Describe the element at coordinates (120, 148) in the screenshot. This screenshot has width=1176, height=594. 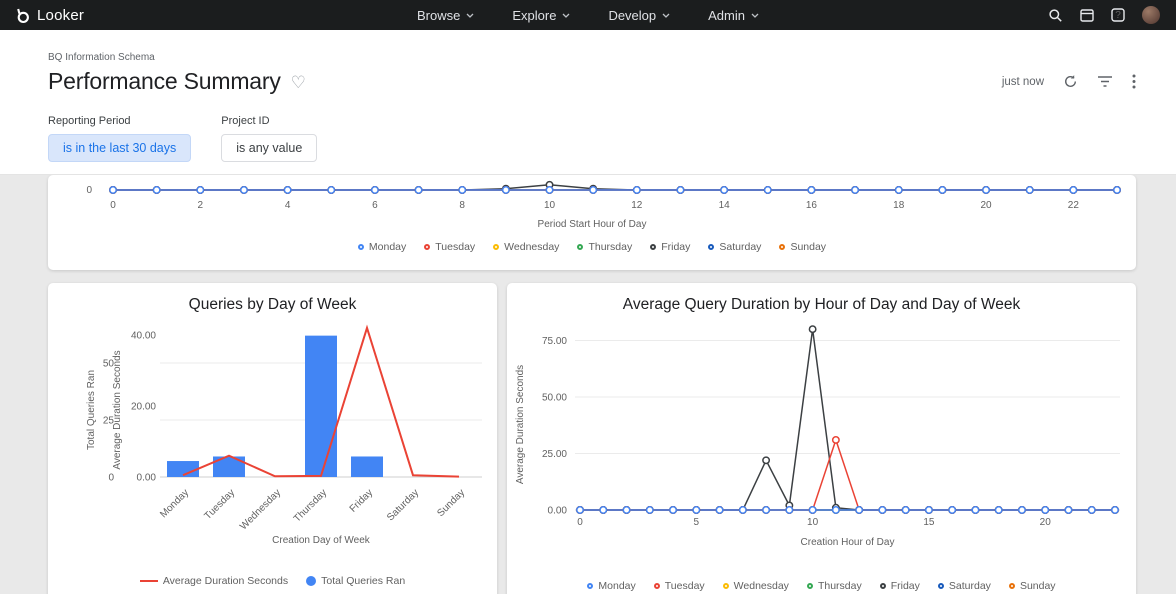
I see `reporting-period-filter: is in the last 30 days` at that location.